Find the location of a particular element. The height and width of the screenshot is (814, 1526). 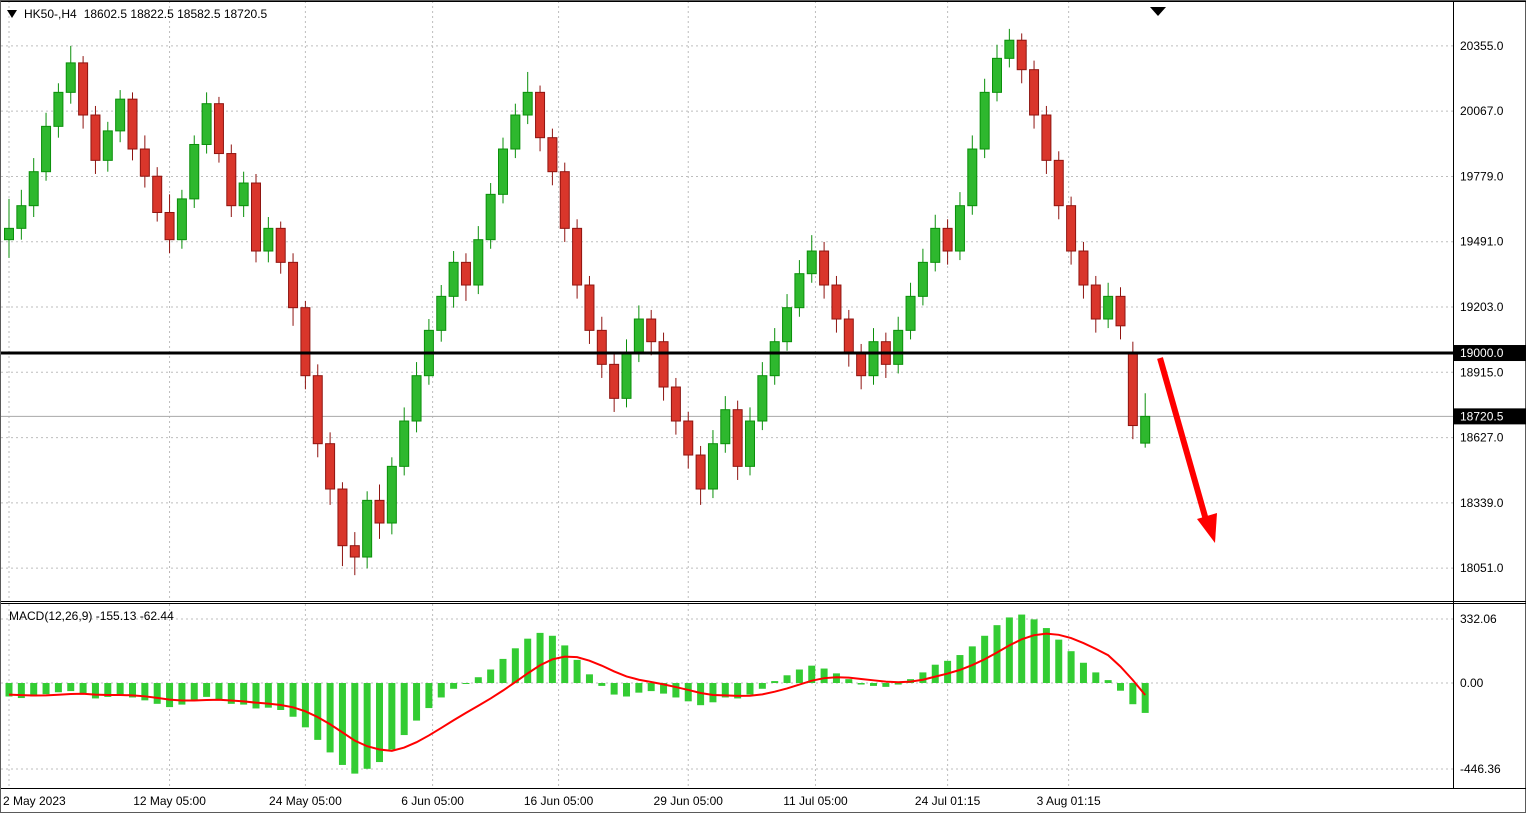

chart-shift-marker-icon is located at coordinates (1158, 11).